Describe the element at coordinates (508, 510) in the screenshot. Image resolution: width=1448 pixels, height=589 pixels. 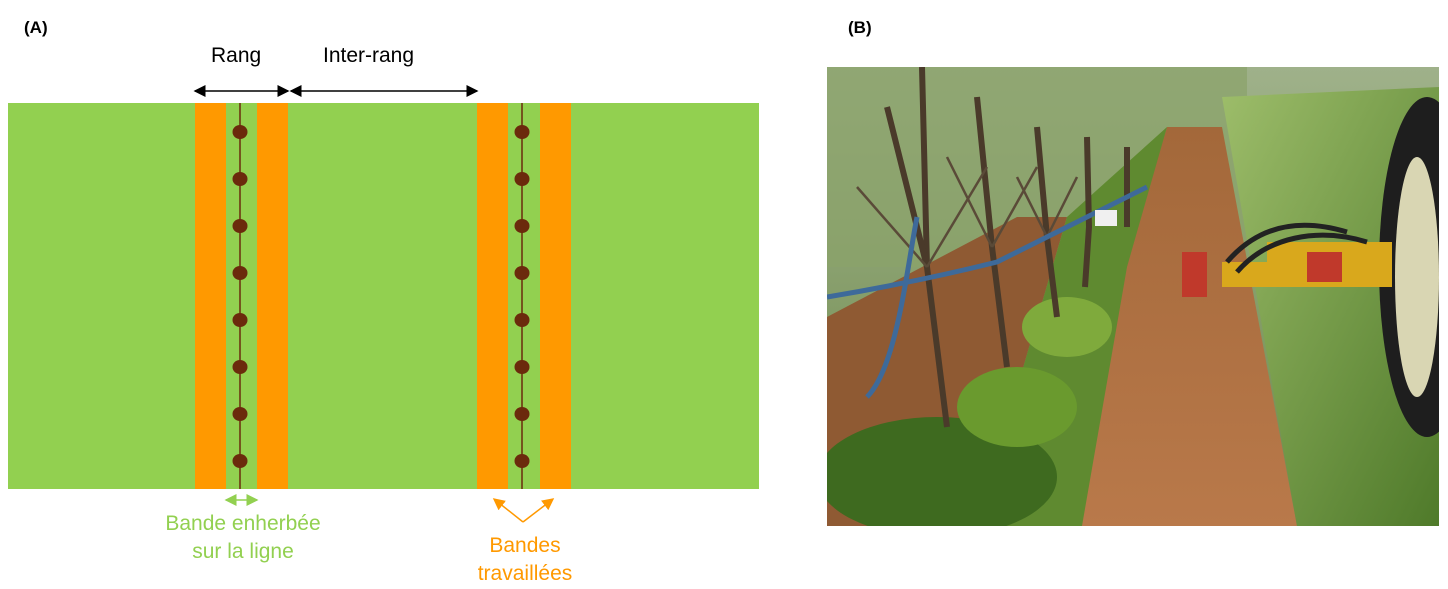
I see `worked-band-arrow-left` at that location.